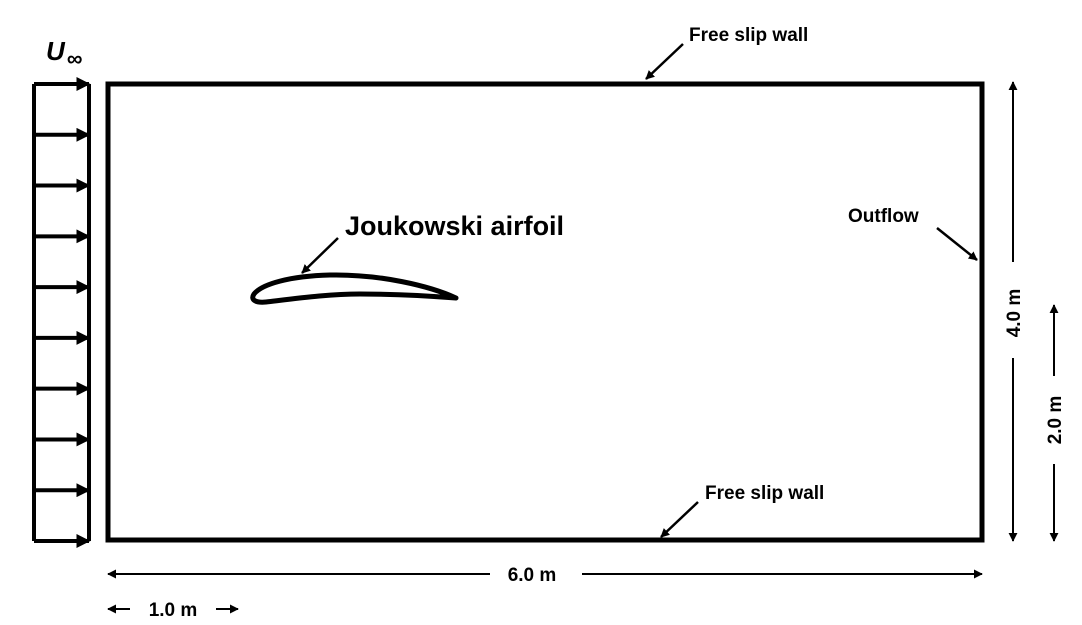  Describe the element at coordinates (532, 575) in the screenshot. I see `domain-width-label: 6.0 m` at that location.